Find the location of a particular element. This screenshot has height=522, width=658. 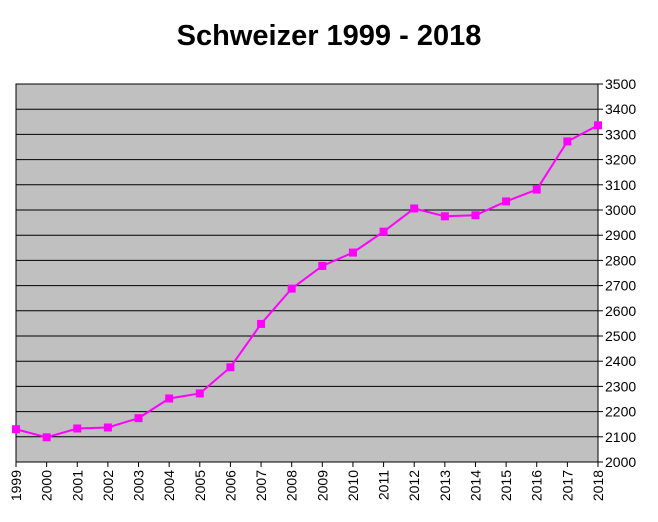

x-tick-label: 1999 is located at coordinates (16, 485).